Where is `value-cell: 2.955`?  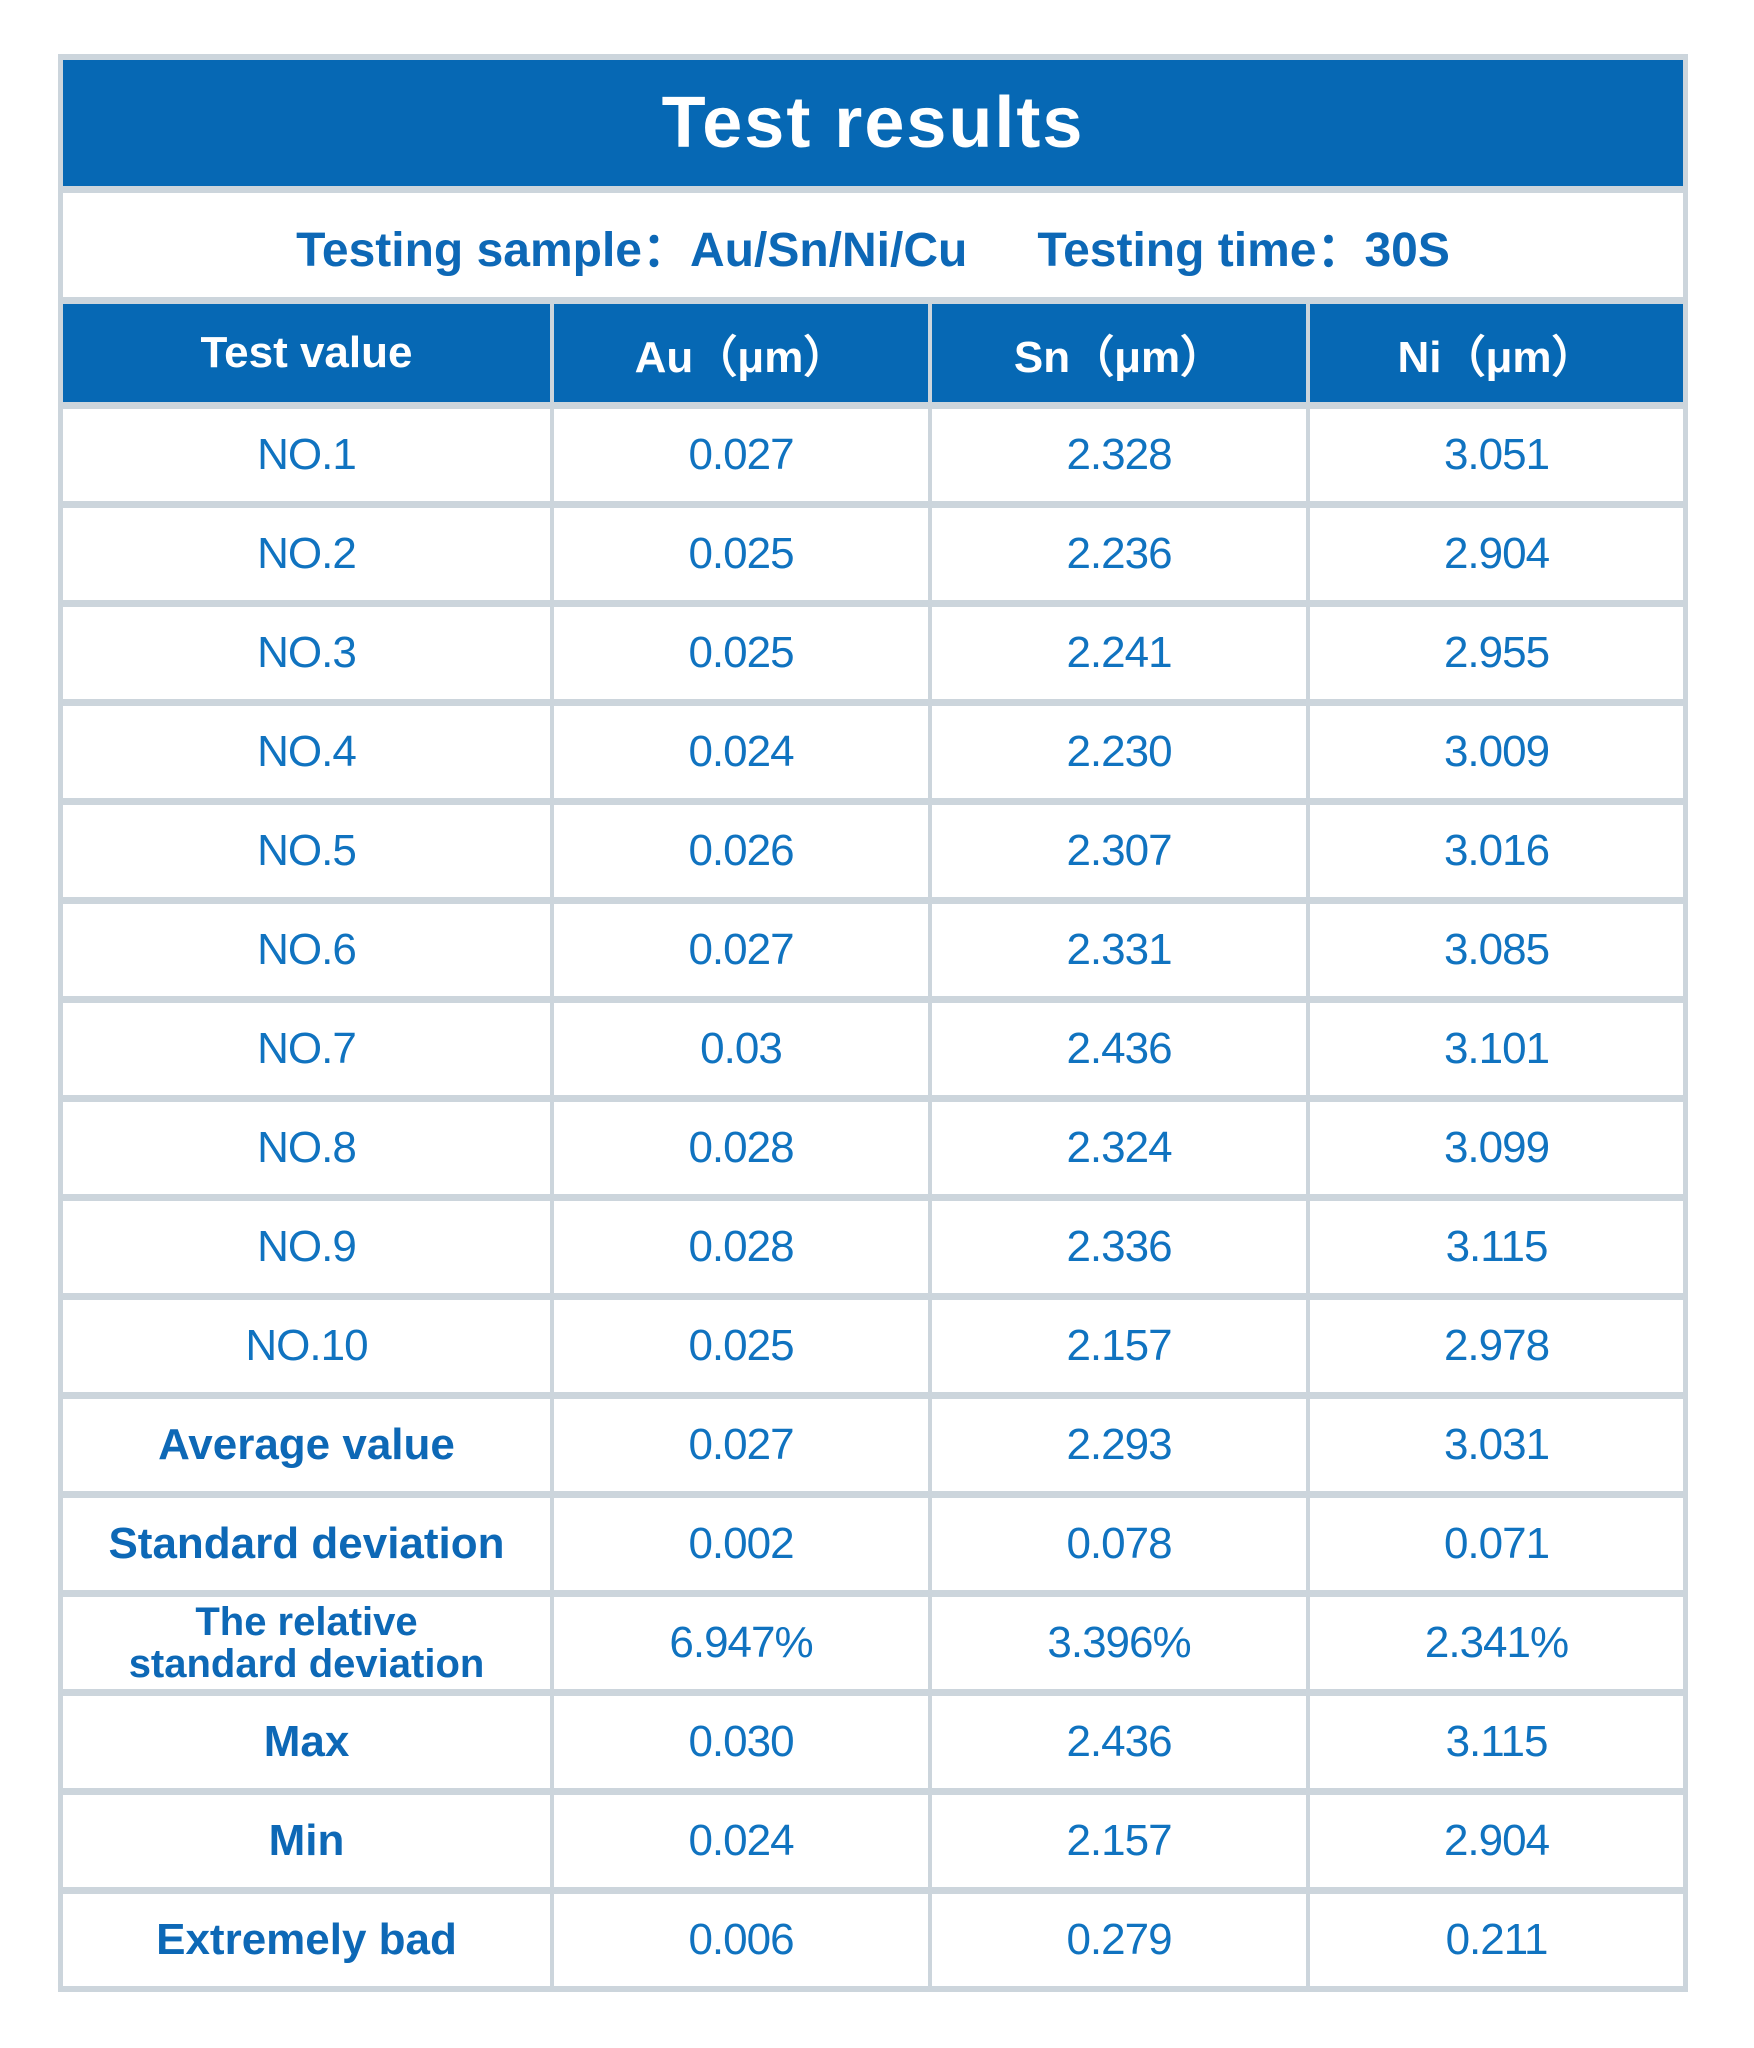
value-cell: 2.955 is located at coordinates (1496, 653).